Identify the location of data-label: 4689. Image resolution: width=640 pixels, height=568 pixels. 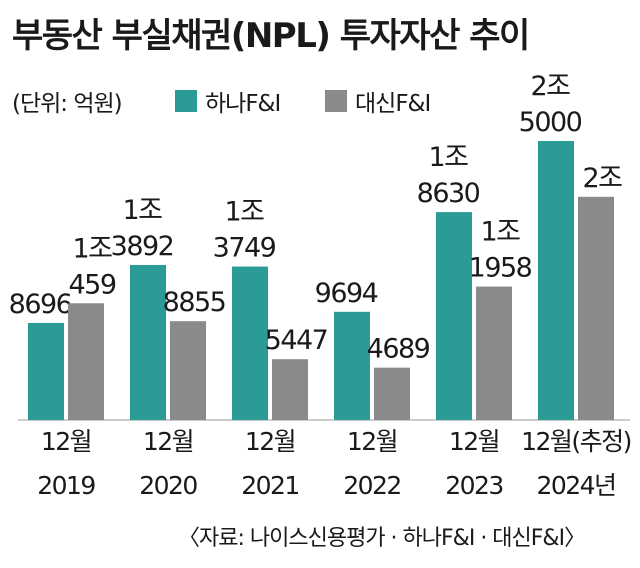
(398, 349).